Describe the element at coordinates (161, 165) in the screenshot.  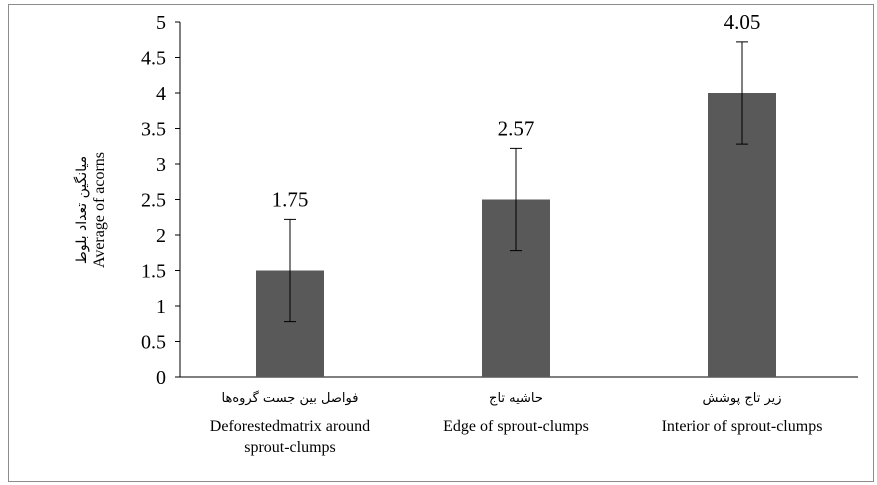
I see `y-tick-label: 3` at that location.